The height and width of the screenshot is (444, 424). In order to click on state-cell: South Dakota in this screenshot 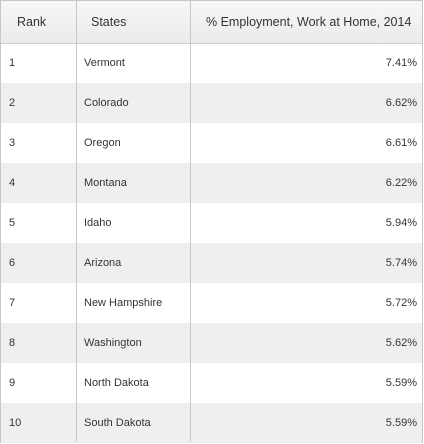, I will do `click(117, 423)`.